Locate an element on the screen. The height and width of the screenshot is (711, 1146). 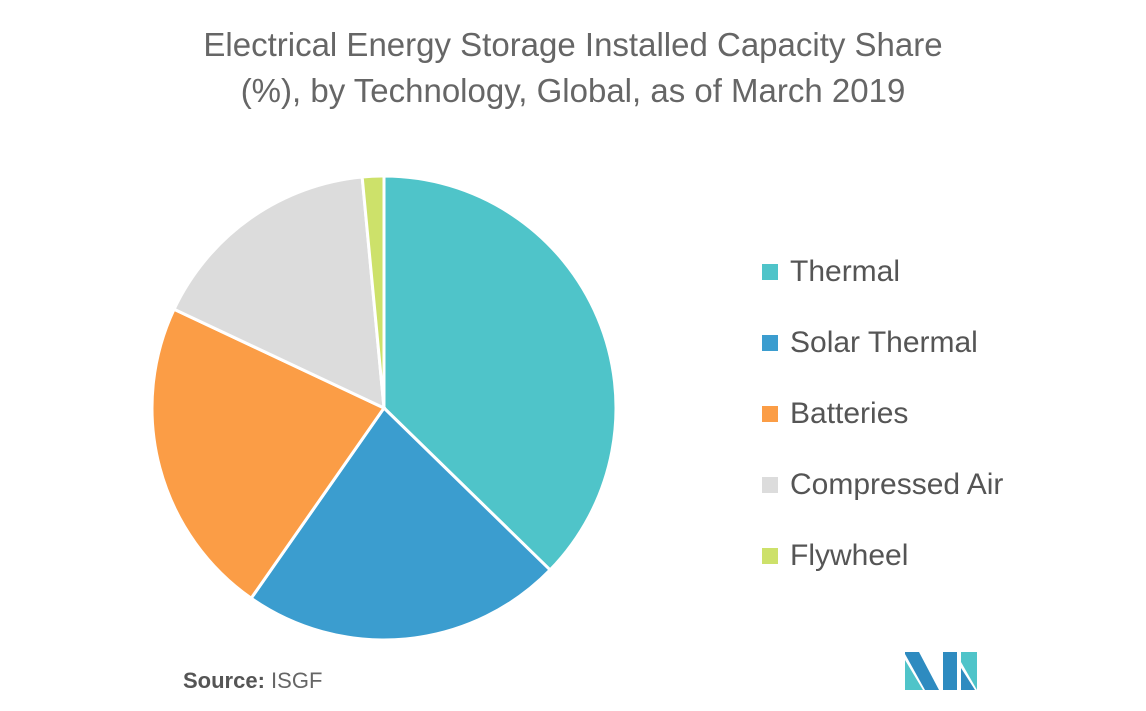
legend-item: Compressed Air is located at coordinates (882, 484).